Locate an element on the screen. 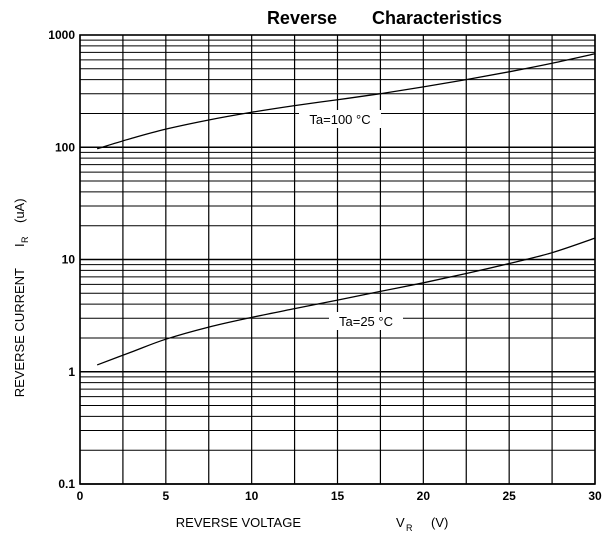 This screenshot has height=542, width=610. x-tick-labels: 0 5 10 15 20 25 30 is located at coordinates (339, 496).